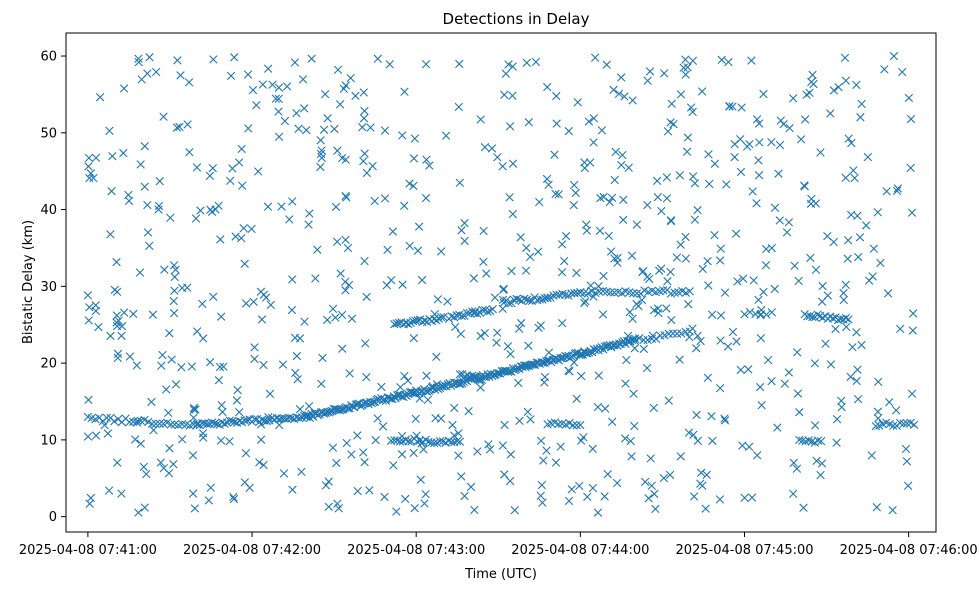  I want to click on y-tick-label: 60, so click(48, 57).